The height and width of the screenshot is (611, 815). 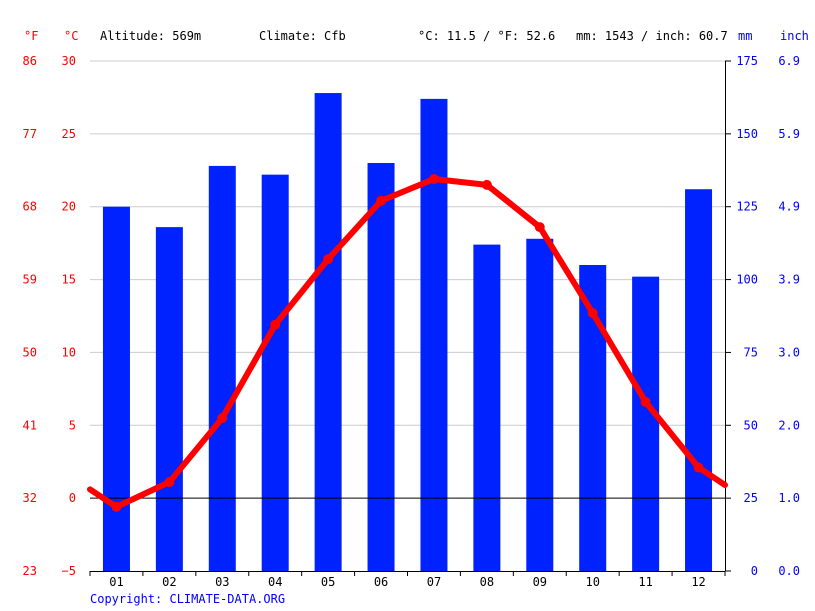 I want to click on precipitation-average-label: mm: 1543 / inch: 60.7, so click(x=652, y=36).